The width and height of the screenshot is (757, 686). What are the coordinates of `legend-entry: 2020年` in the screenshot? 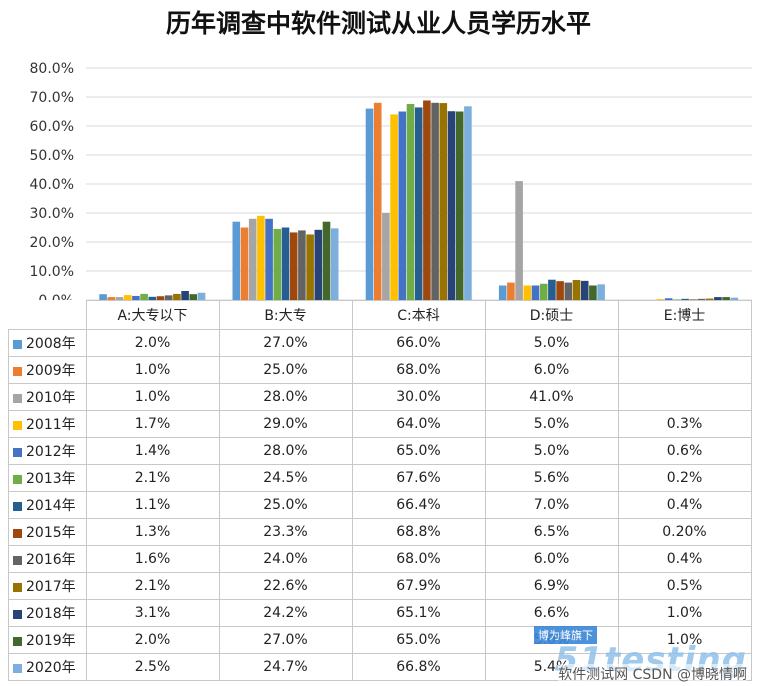 It's located at (47, 667).